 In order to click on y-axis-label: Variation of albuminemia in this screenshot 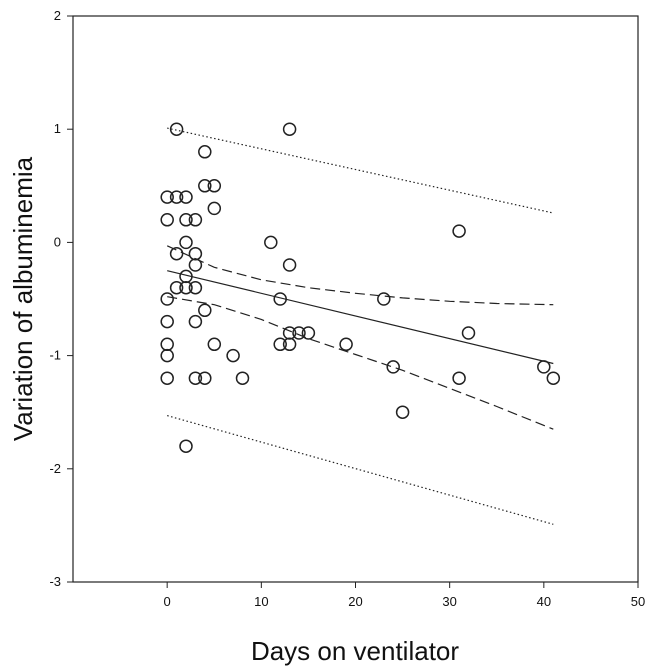, I will do `click(23, 298)`.